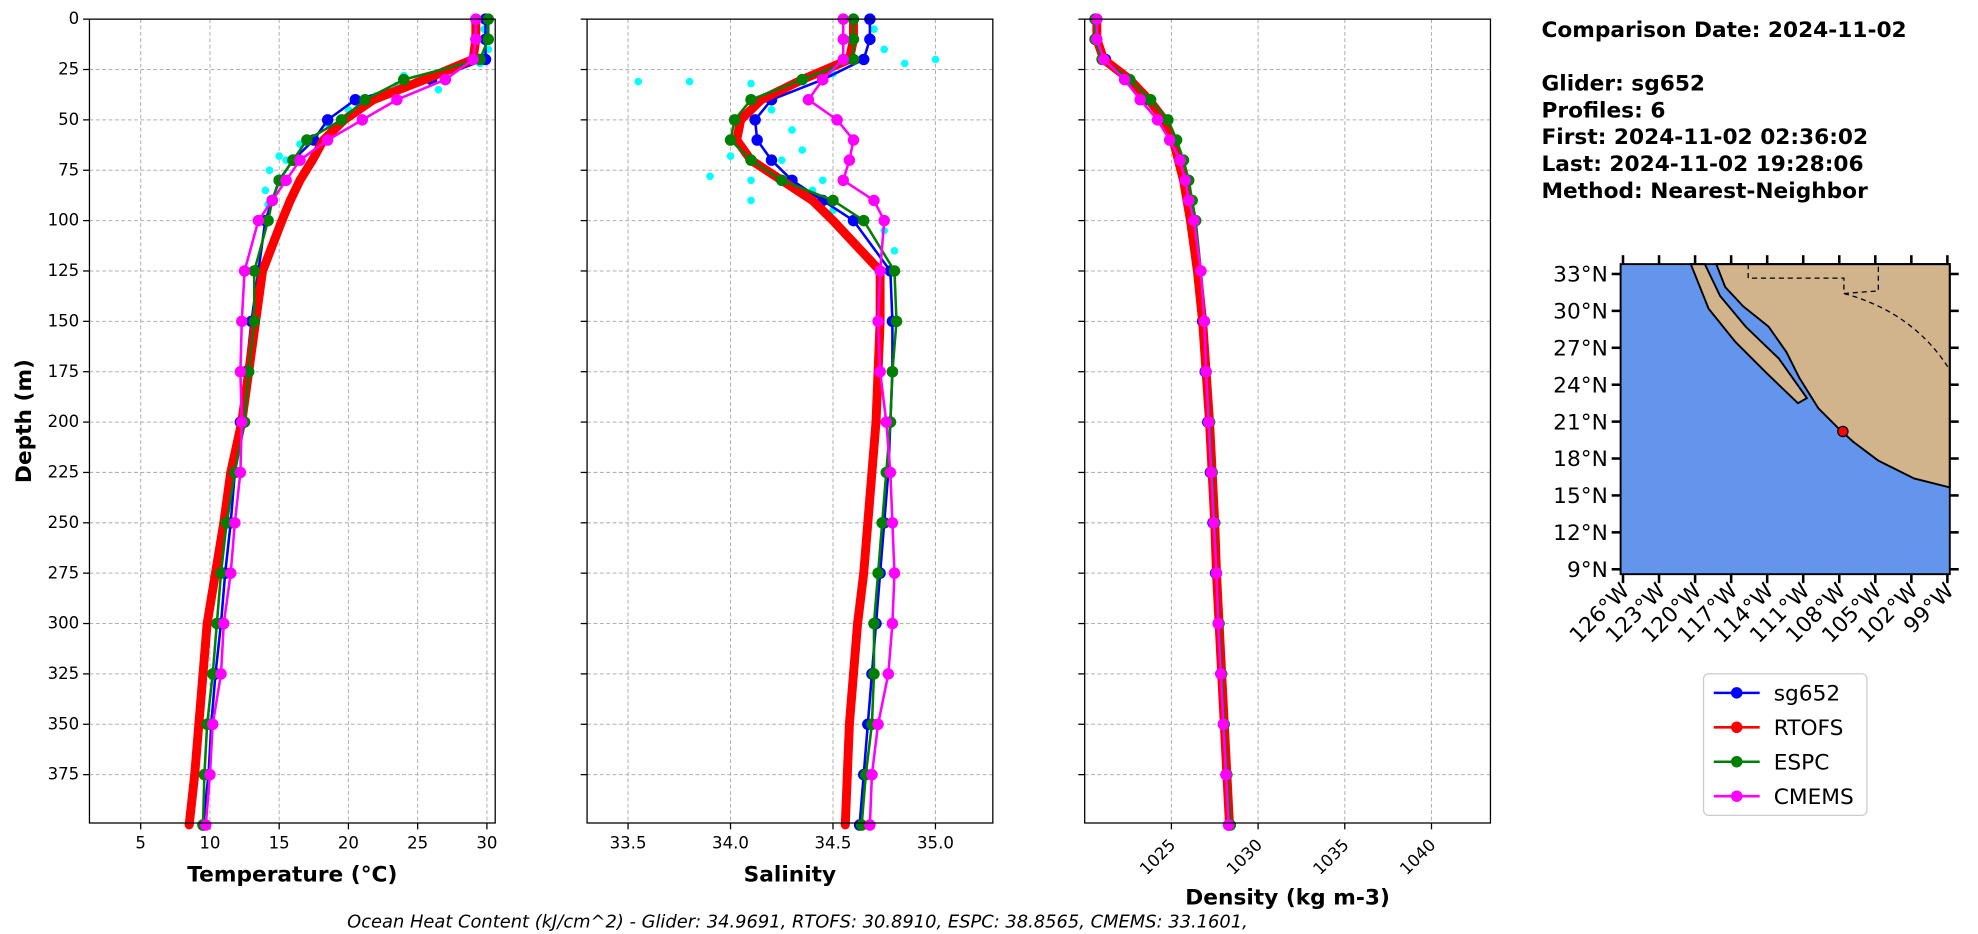 Image resolution: width=1978 pixels, height=934 pixels. Describe the element at coordinates (64, 623) in the screenshot. I see `y-tick-label: 300` at that location.